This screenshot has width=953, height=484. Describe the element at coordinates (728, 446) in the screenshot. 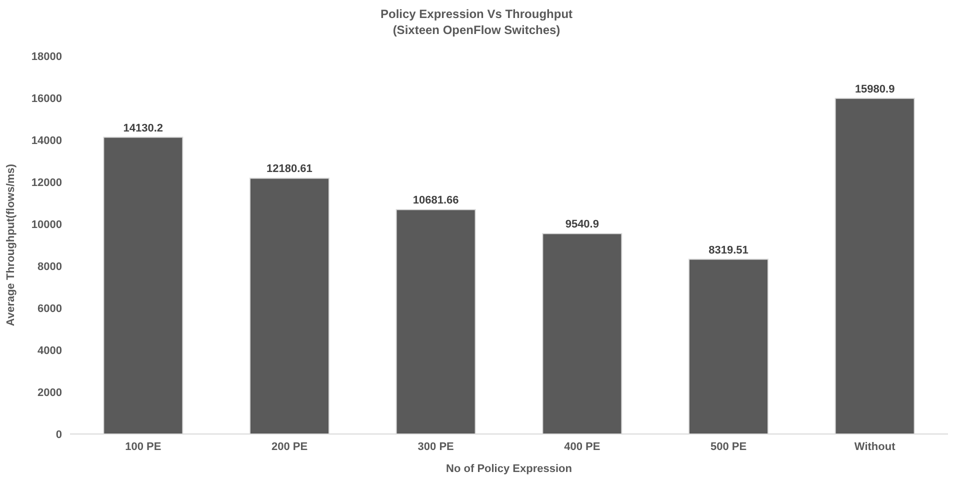

I see `x-tick-label: 500 PE` at that location.